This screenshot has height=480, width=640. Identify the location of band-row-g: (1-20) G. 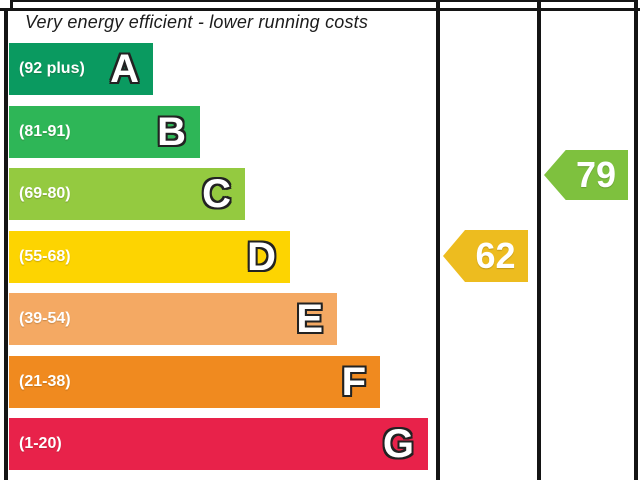
(218, 444).